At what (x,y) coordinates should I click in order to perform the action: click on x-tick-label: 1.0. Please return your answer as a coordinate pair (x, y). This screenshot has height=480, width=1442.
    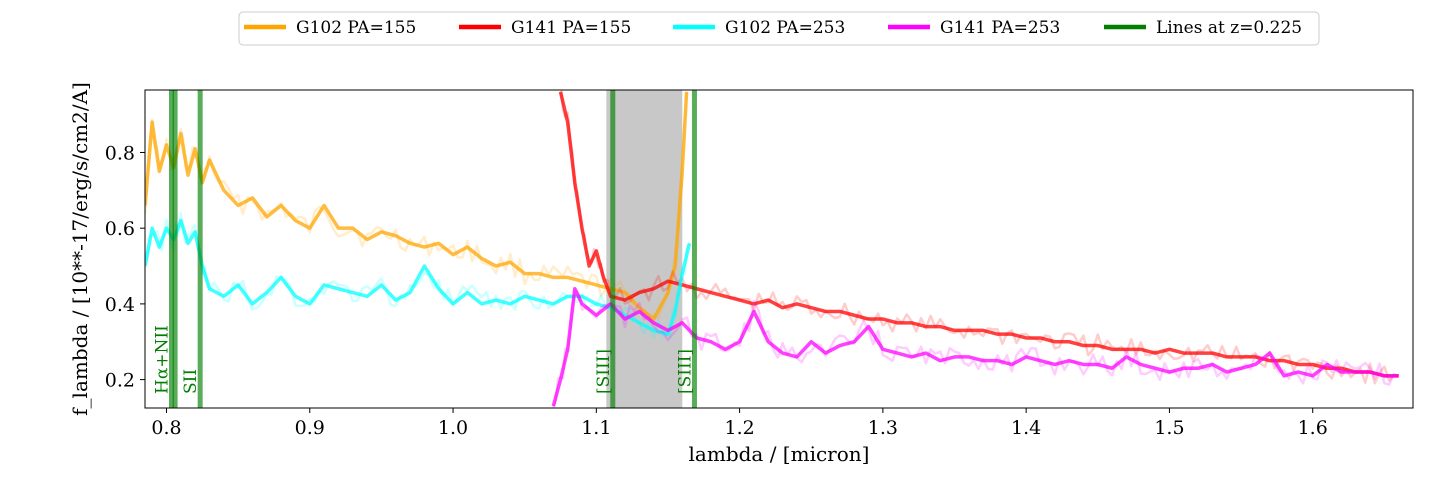
    Looking at the image, I should click on (453, 428).